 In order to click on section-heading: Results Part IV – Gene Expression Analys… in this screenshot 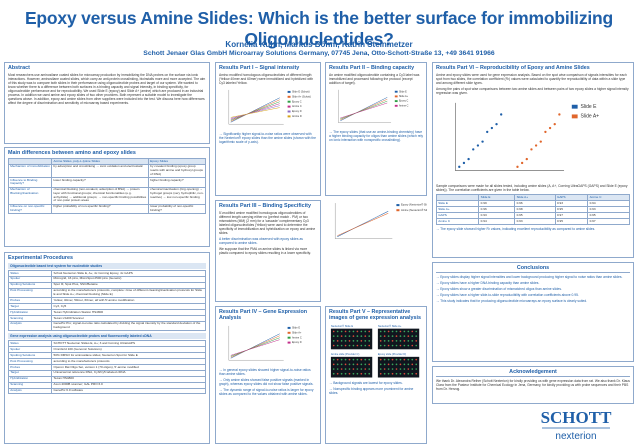, I will do `click(263, 315)`.